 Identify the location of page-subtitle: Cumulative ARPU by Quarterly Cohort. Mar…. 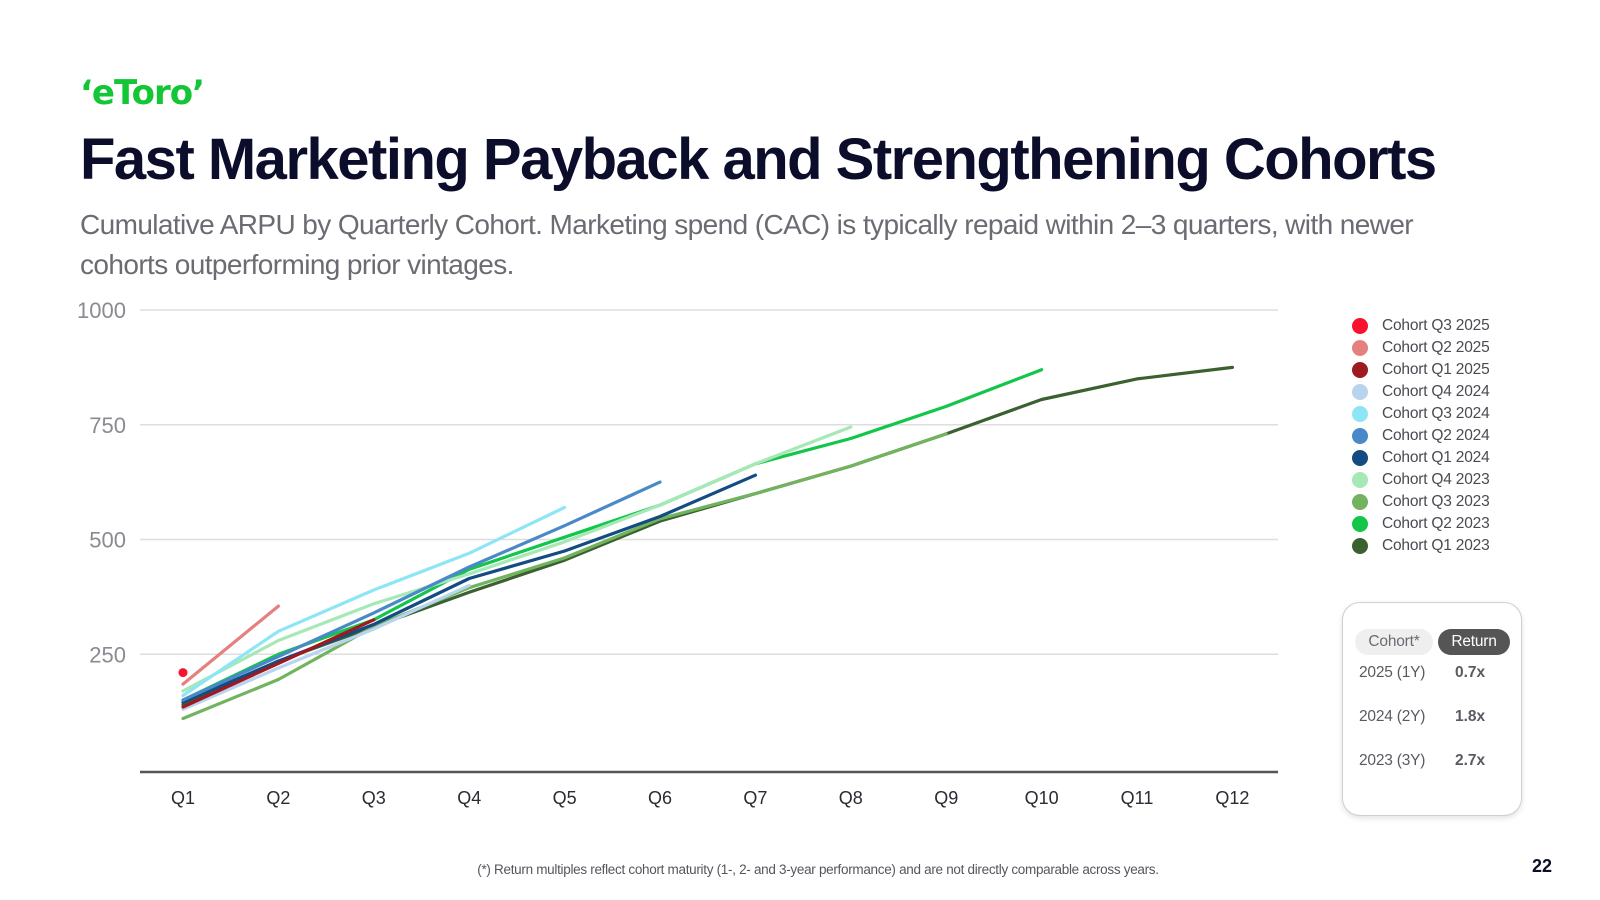
(747, 244).